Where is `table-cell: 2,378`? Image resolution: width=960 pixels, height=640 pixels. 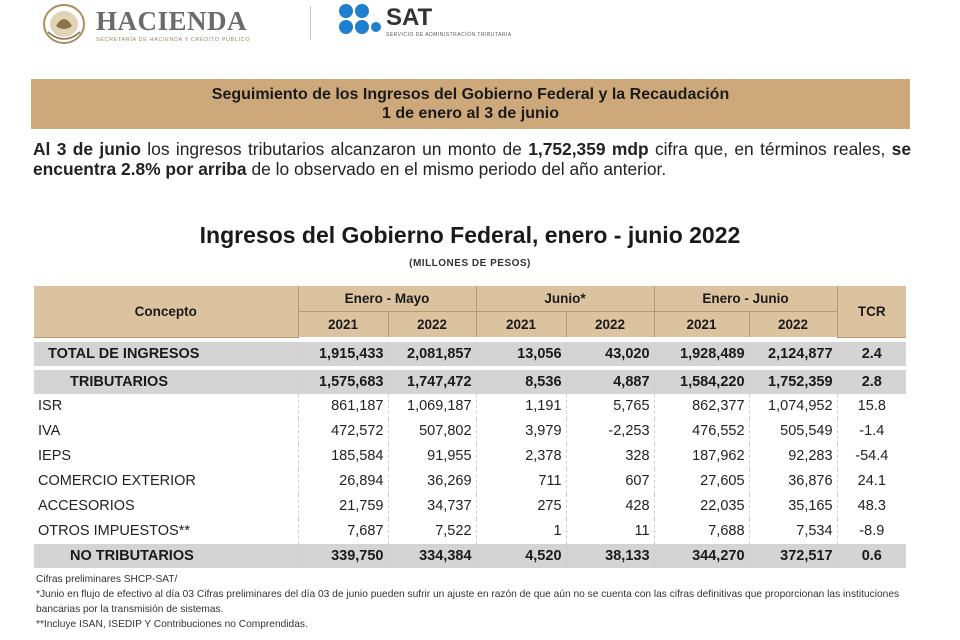
table-cell: 2,378 is located at coordinates (521, 456).